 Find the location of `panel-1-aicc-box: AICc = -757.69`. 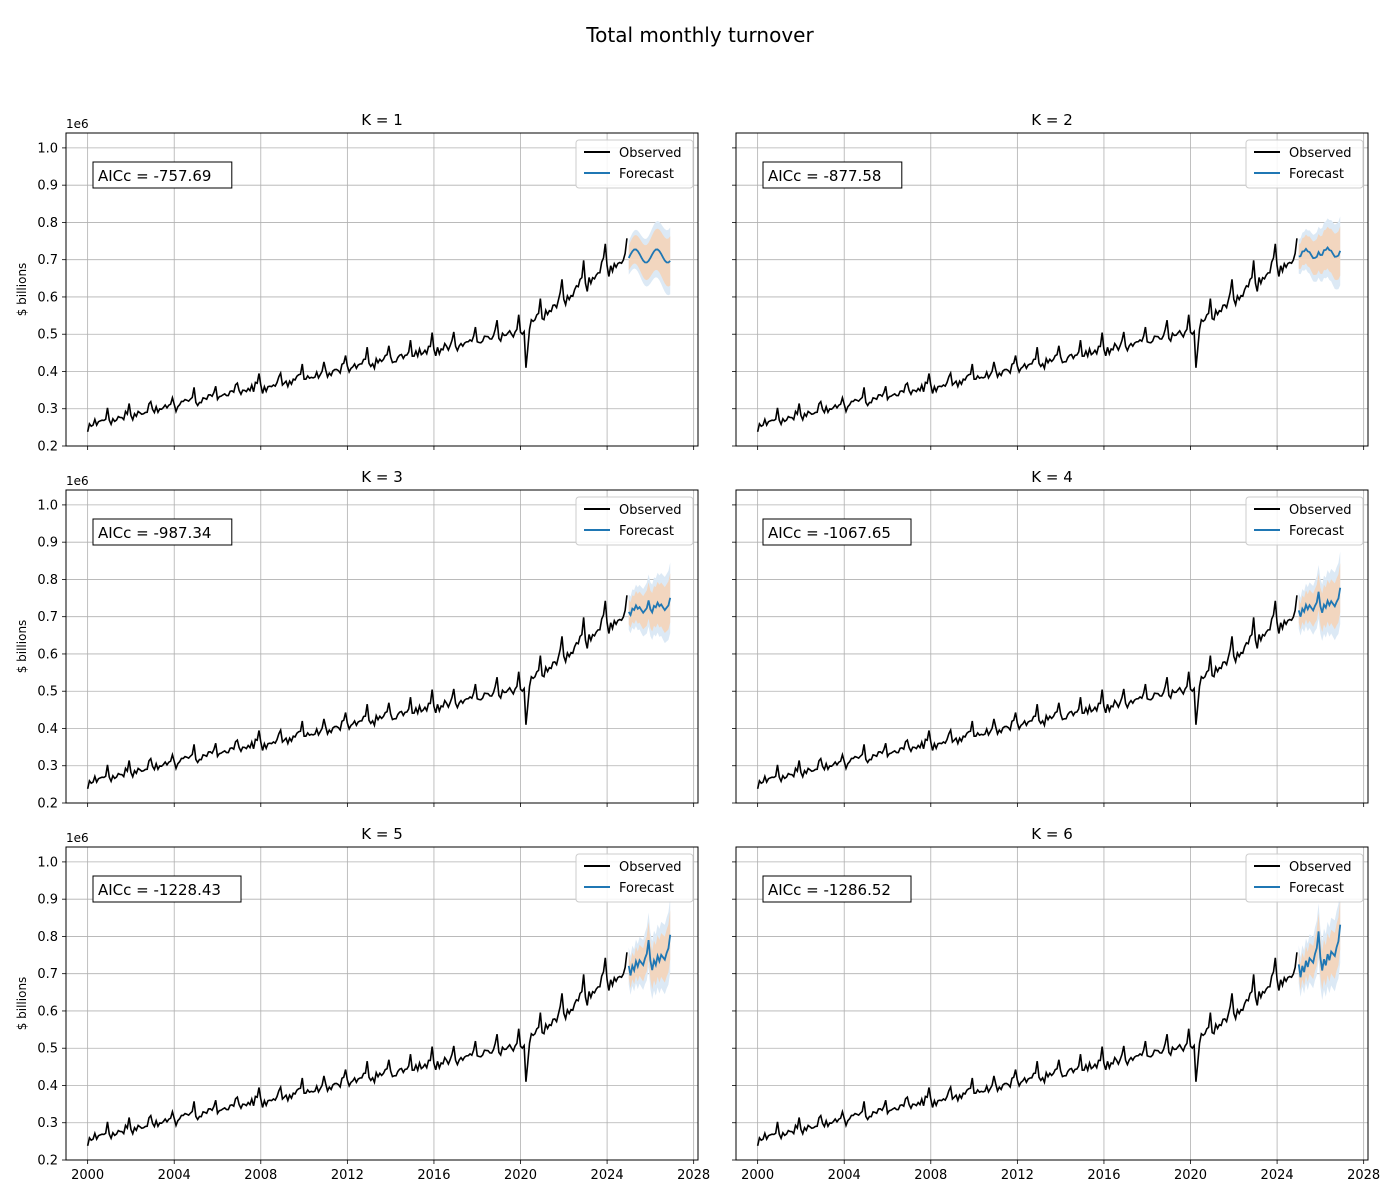

panel-1-aicc-box: AICc = -757.69 is located at coordinates (162, 175).